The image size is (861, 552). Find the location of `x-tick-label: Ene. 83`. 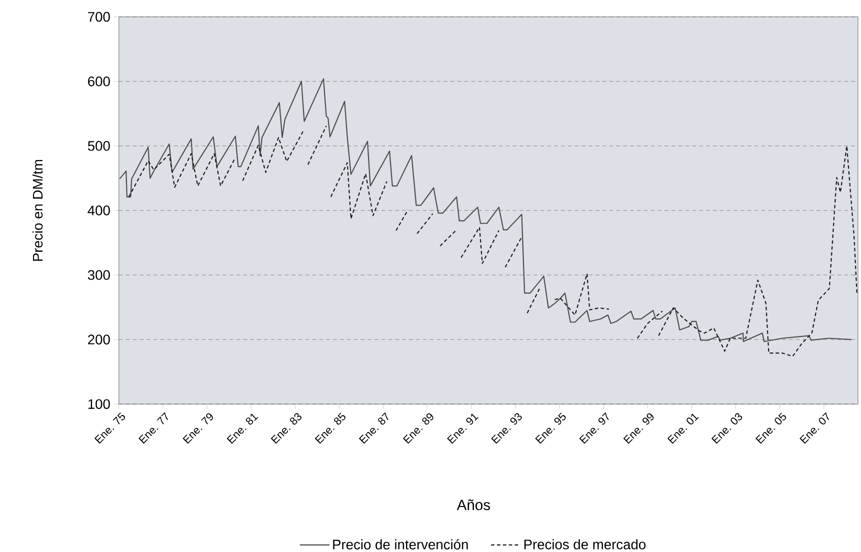

x-tick-label: Ene. 83 is located at coordinates (286, 428).